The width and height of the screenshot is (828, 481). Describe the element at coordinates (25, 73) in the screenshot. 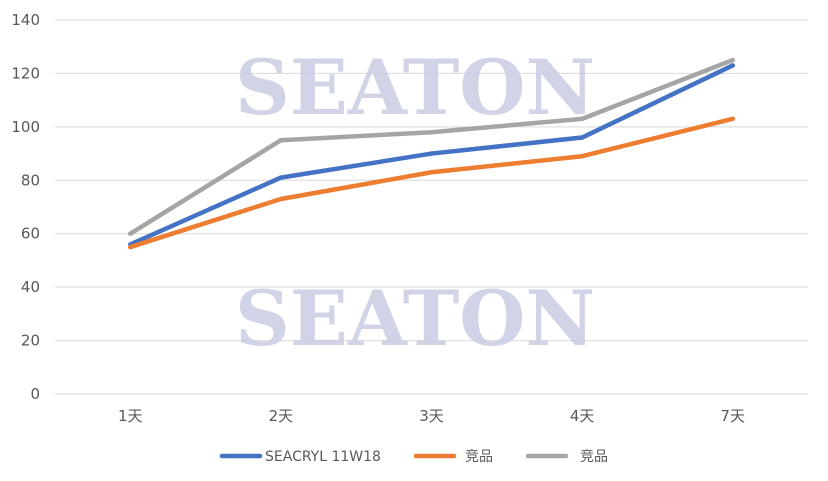

I see `y-tick-label: 120` at that location.